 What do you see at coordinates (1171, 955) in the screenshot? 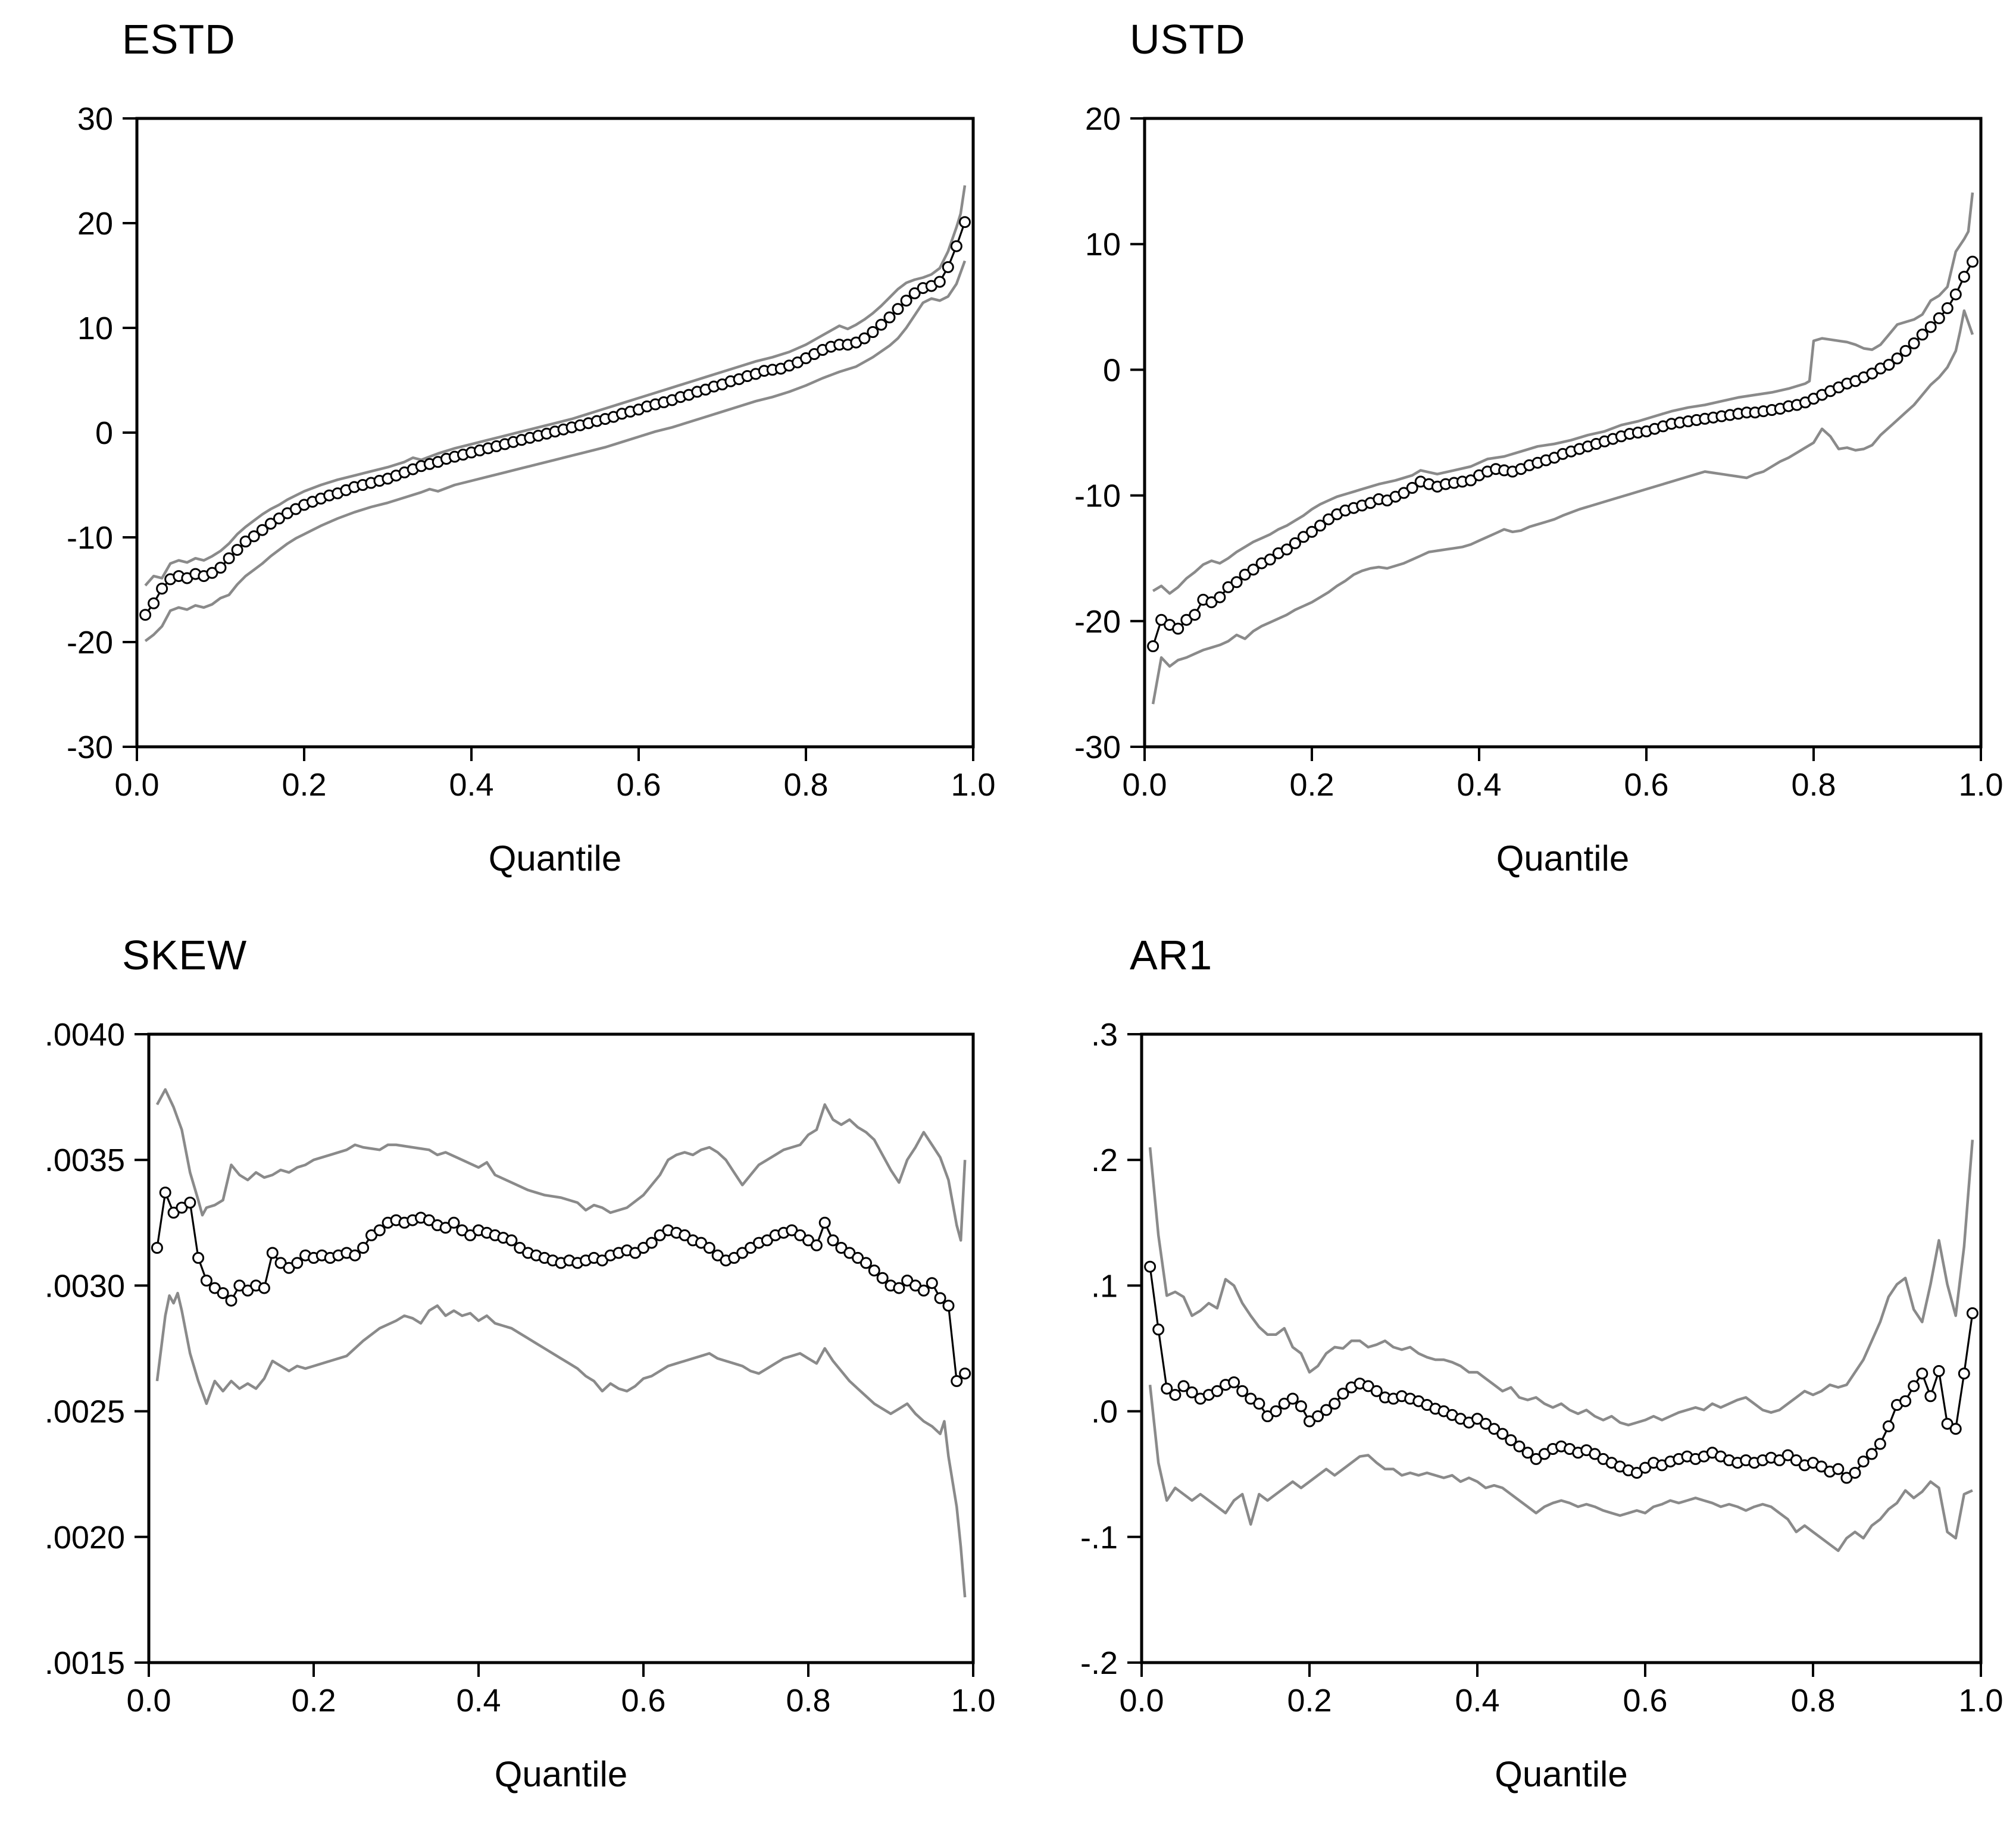
I see `chart-title-ar1: AR1` at bounding box center [1171, 955].